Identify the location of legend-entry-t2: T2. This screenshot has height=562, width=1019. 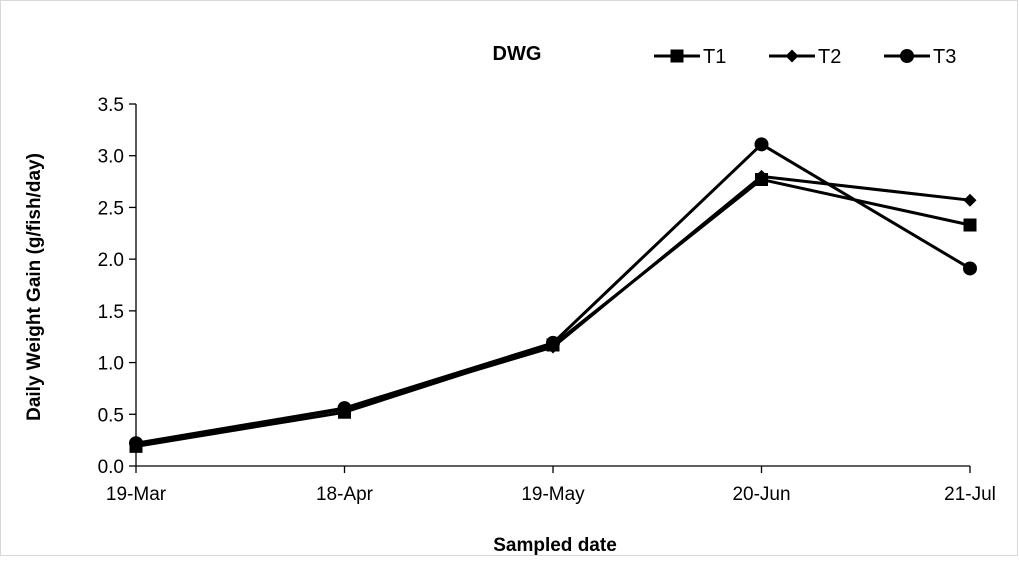
(805, 57).